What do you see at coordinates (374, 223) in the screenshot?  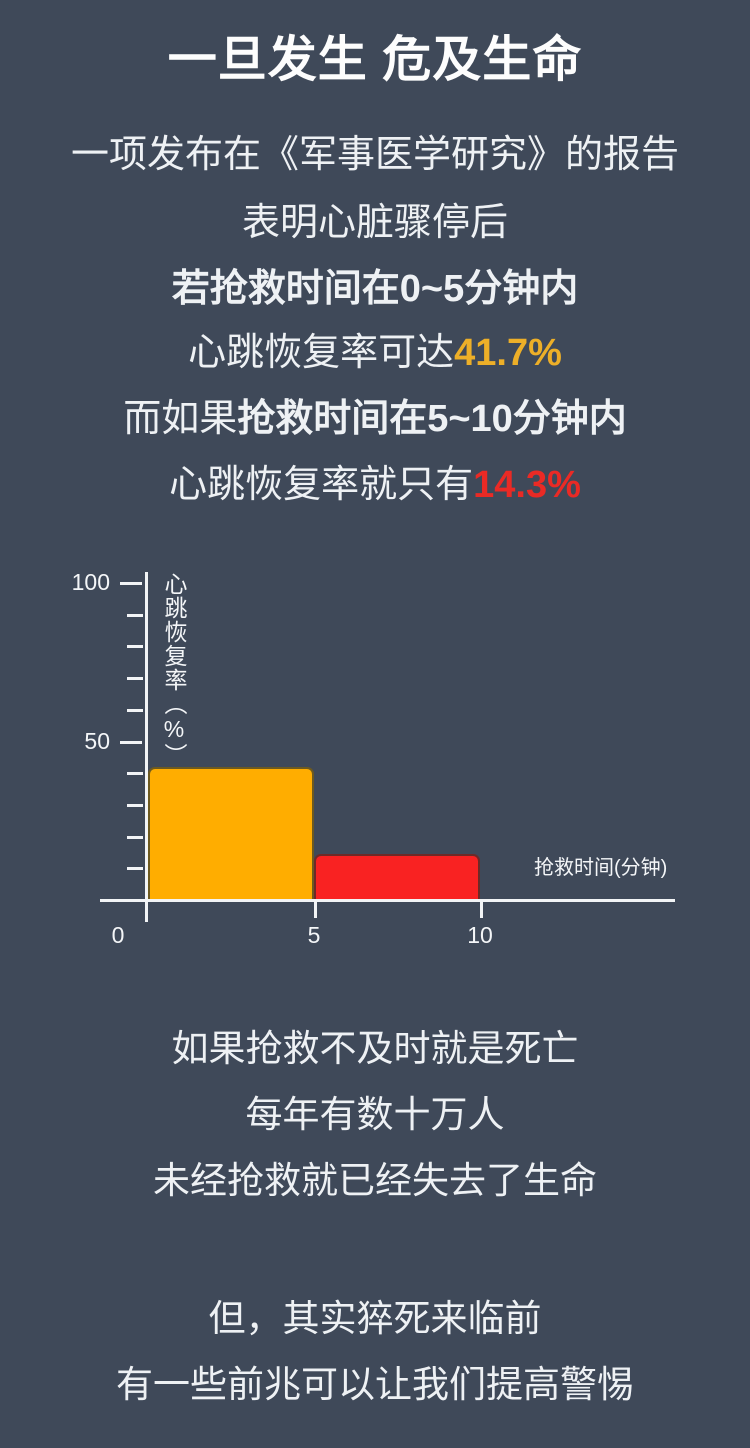 I see `intro-line-2: 表明心脏骤停后` at bounding box center [374, 223].